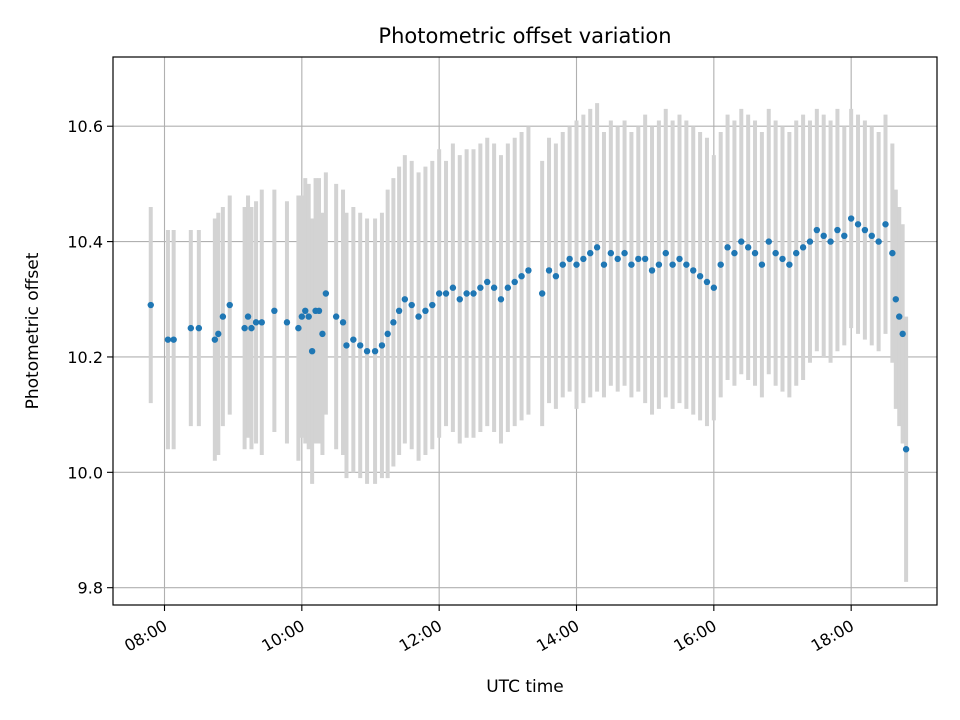 The width and height of the screenshot is (960, 720). I want to click on x-tick-label: 10:00, so click(282, 636).